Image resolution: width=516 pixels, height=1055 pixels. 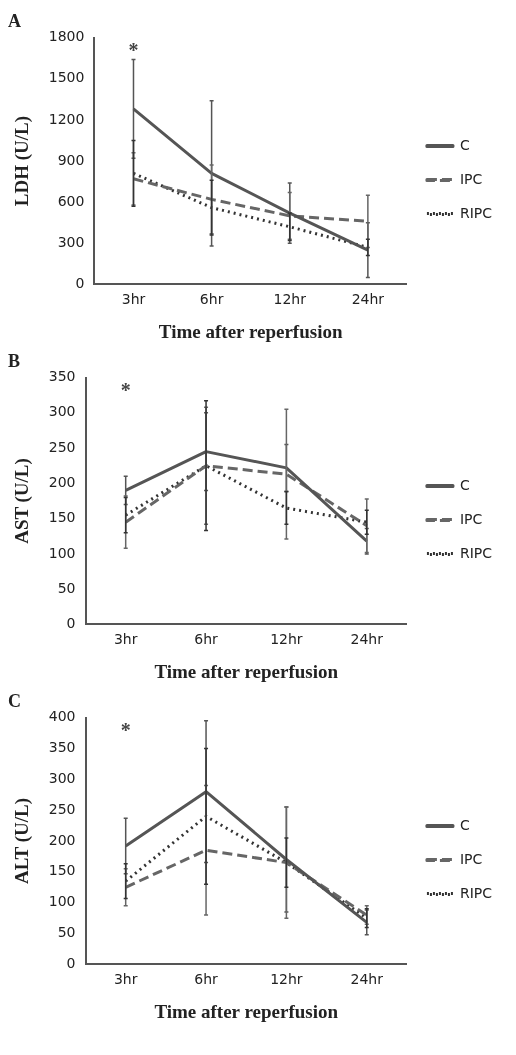 I want to click on y-axis-title: AST (U/L), so click(x=22, y=501).